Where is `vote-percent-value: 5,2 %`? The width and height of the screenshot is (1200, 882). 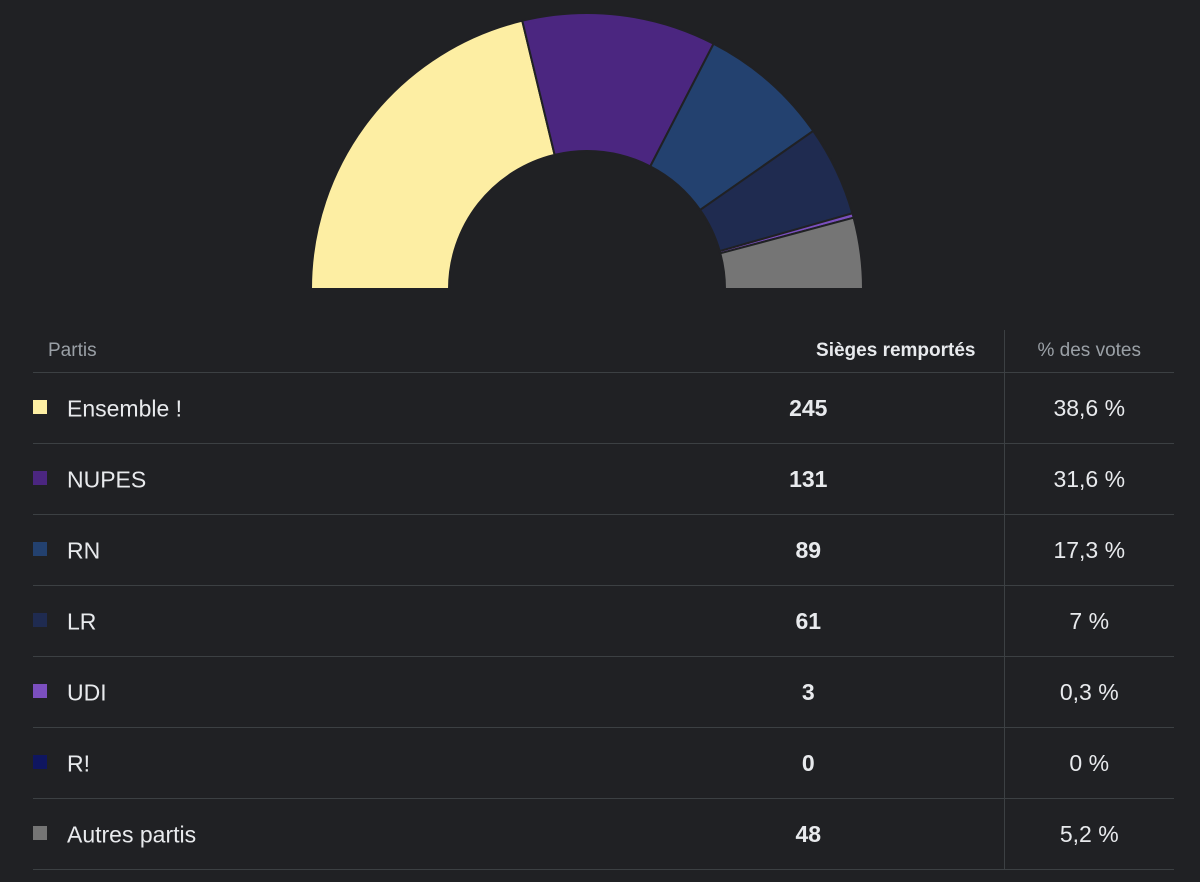 vote-percent-value: 5,2 % is located at coordinates (1089, 834).